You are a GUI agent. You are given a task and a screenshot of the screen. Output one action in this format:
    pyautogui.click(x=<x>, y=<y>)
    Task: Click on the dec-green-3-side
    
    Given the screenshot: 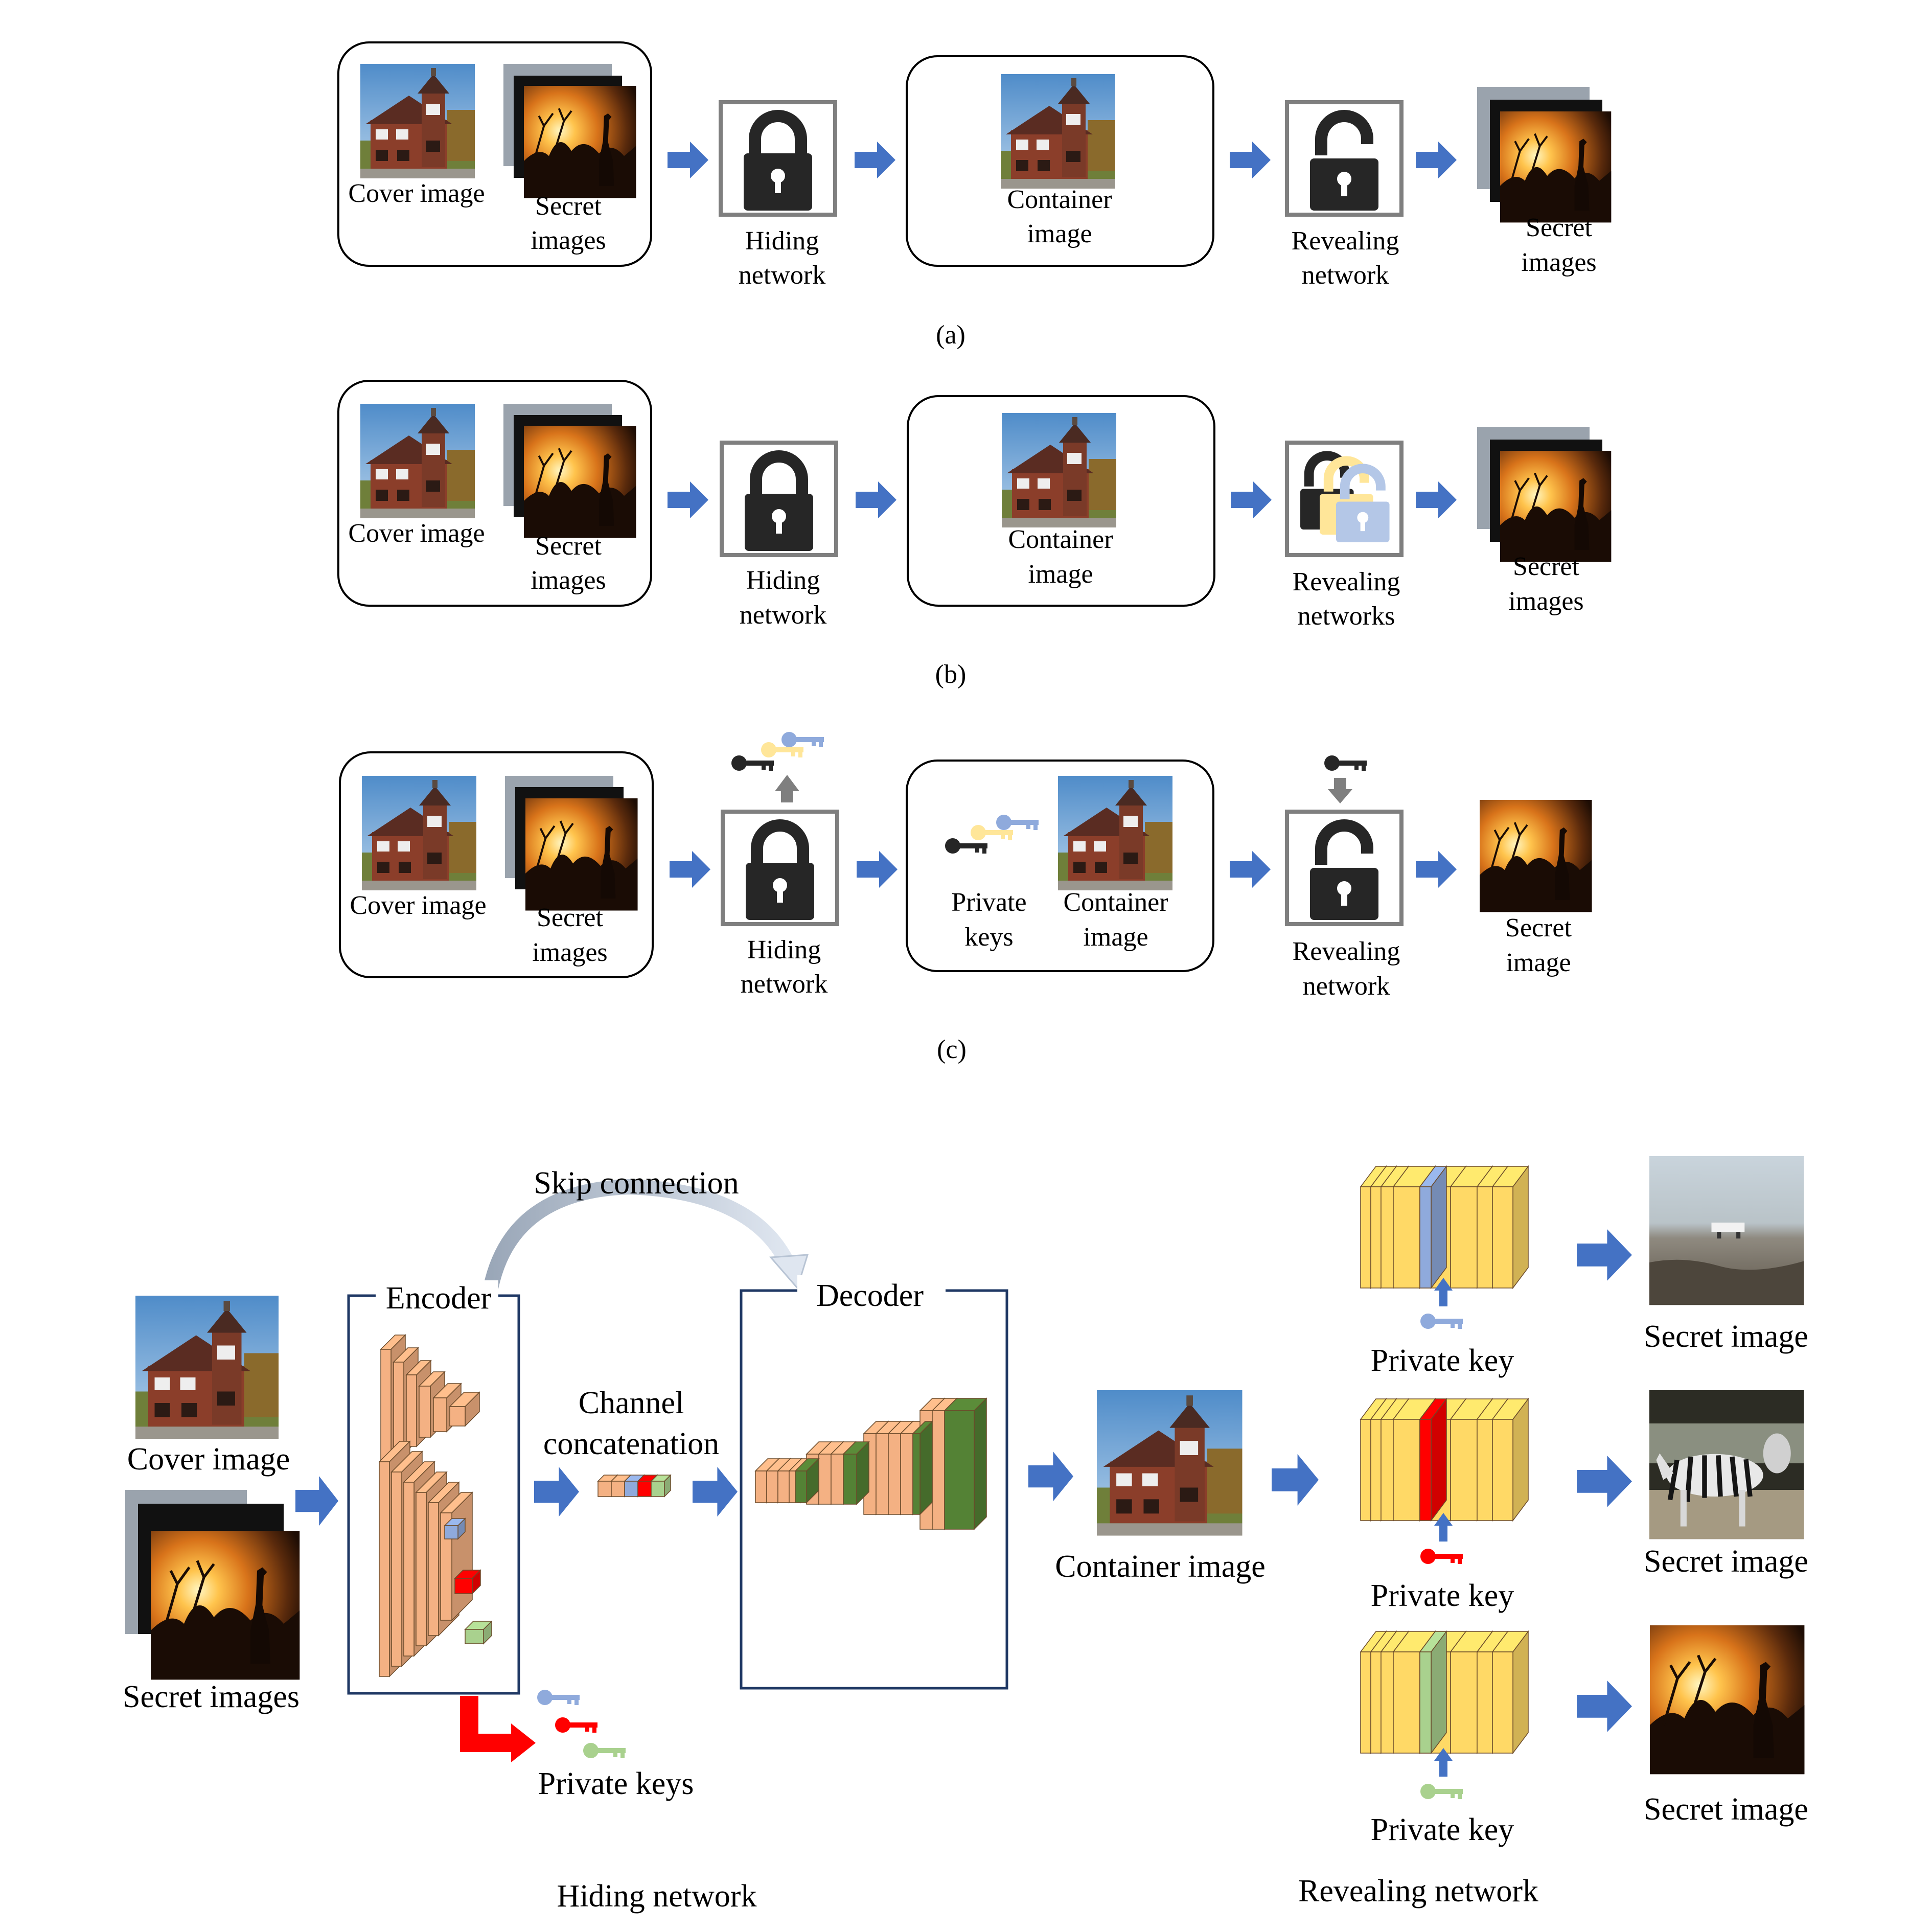 What is the action you would take?
    pyautogui.click(x=926, y=1467)
    